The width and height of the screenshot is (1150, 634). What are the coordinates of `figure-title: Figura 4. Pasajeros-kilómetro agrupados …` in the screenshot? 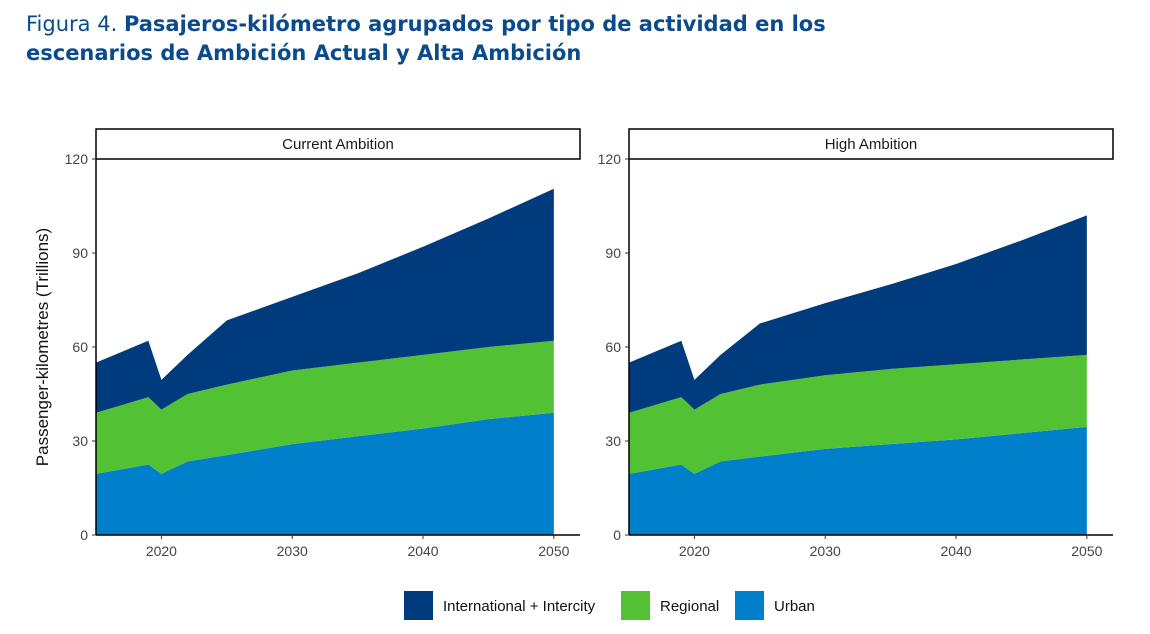 It's located at (476, 39).